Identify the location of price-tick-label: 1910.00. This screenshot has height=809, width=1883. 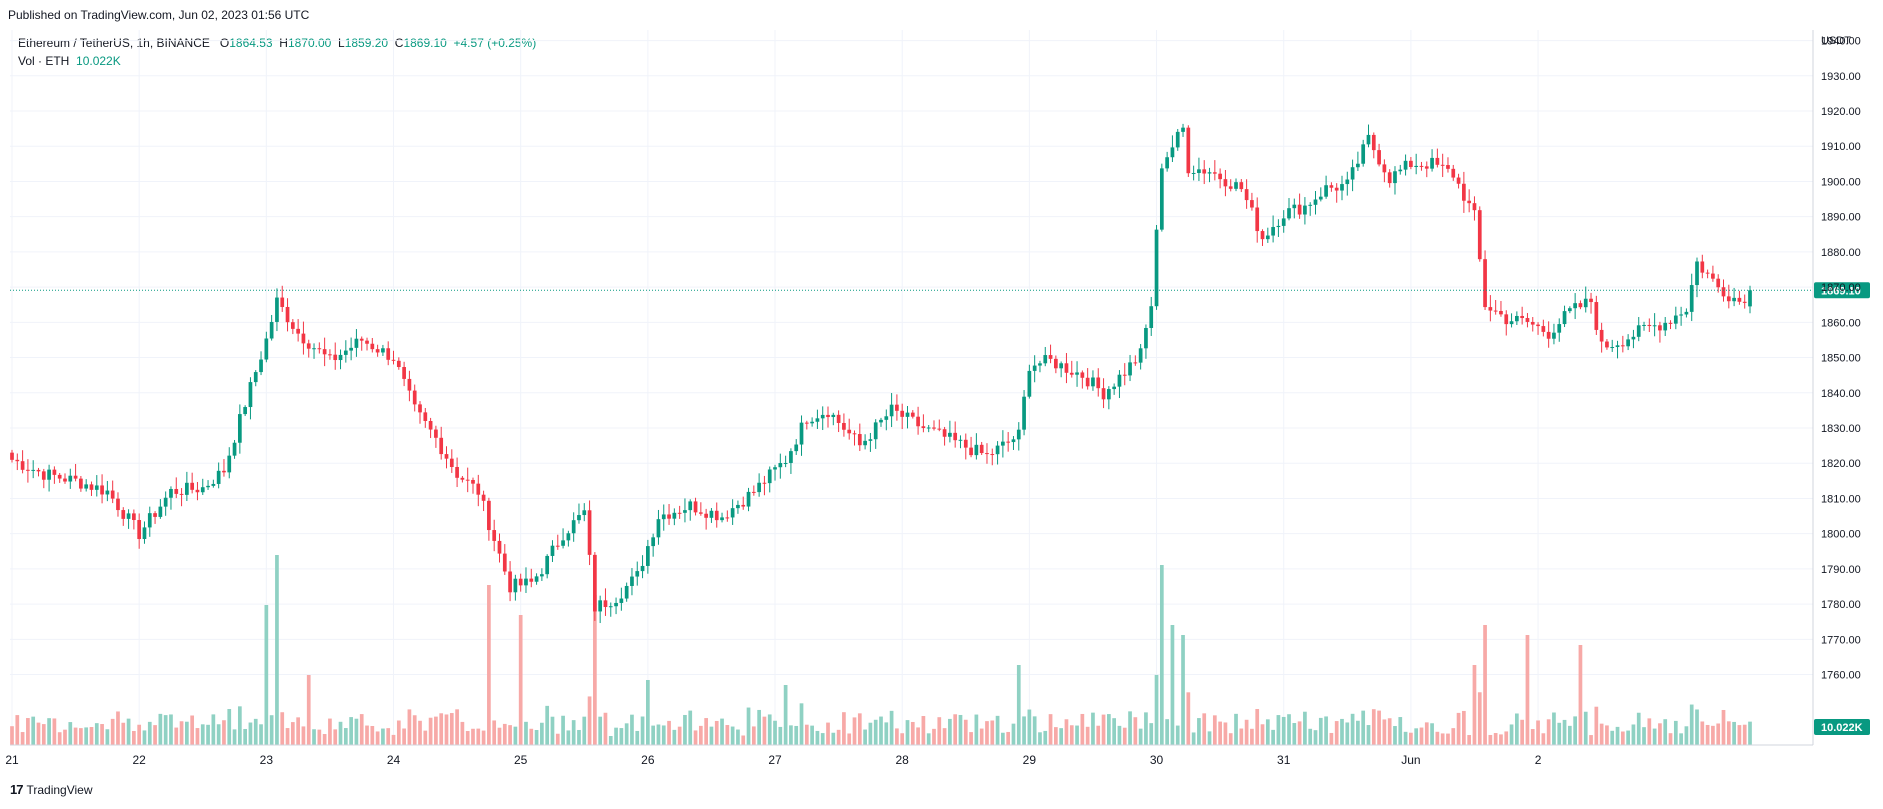
(1841, 147).